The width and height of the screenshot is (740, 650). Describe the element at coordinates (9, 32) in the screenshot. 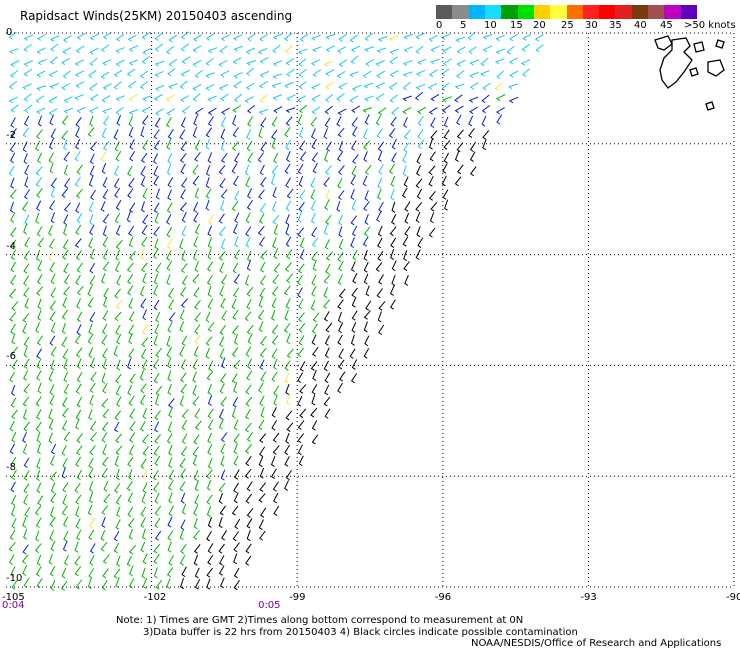

I see `latitude-tick-label: 0` at that location.